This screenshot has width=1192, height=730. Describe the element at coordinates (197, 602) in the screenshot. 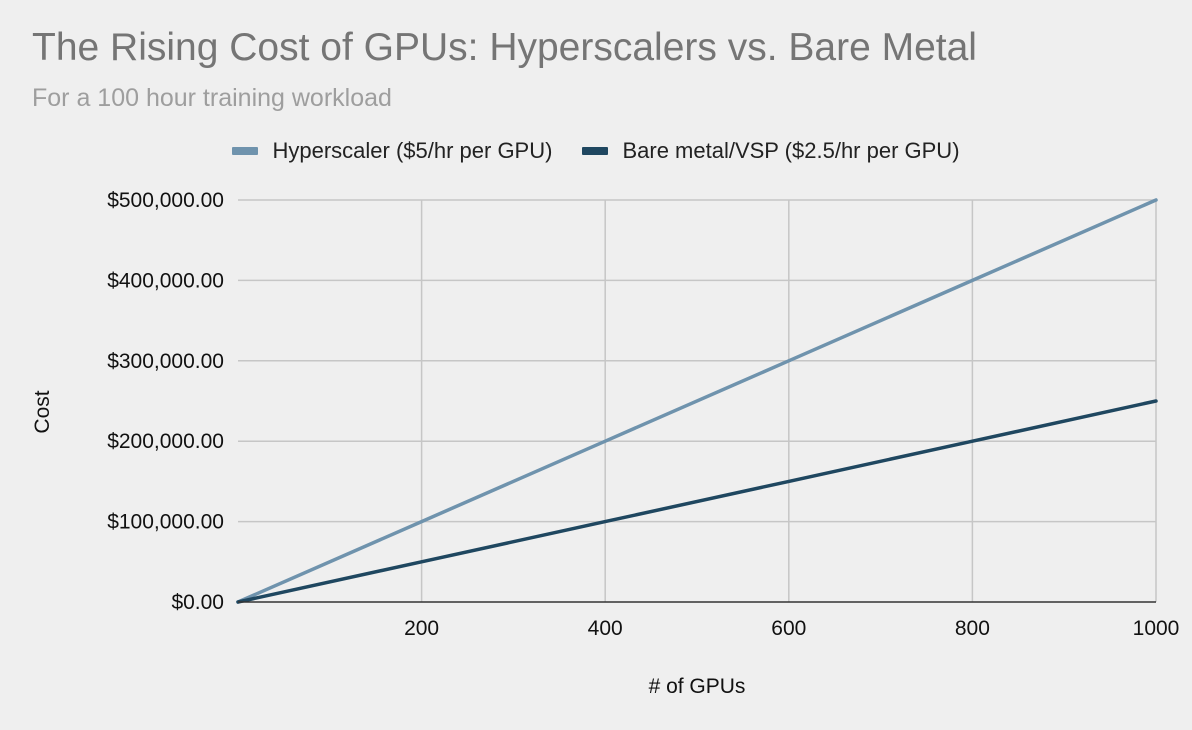

I see `y-tick-label: $0.00` at that location.